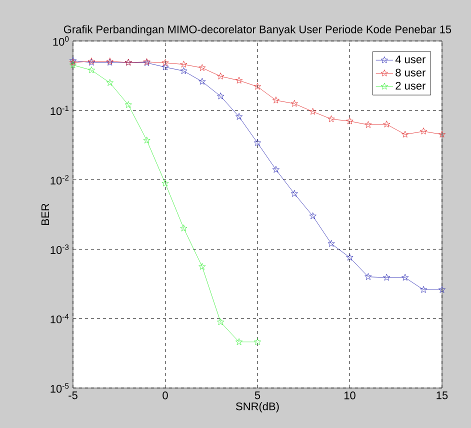 Image resolution: width=471 pixels, height=428 pixels. I want to click on x-tick-label: 10, so click(350, 396).